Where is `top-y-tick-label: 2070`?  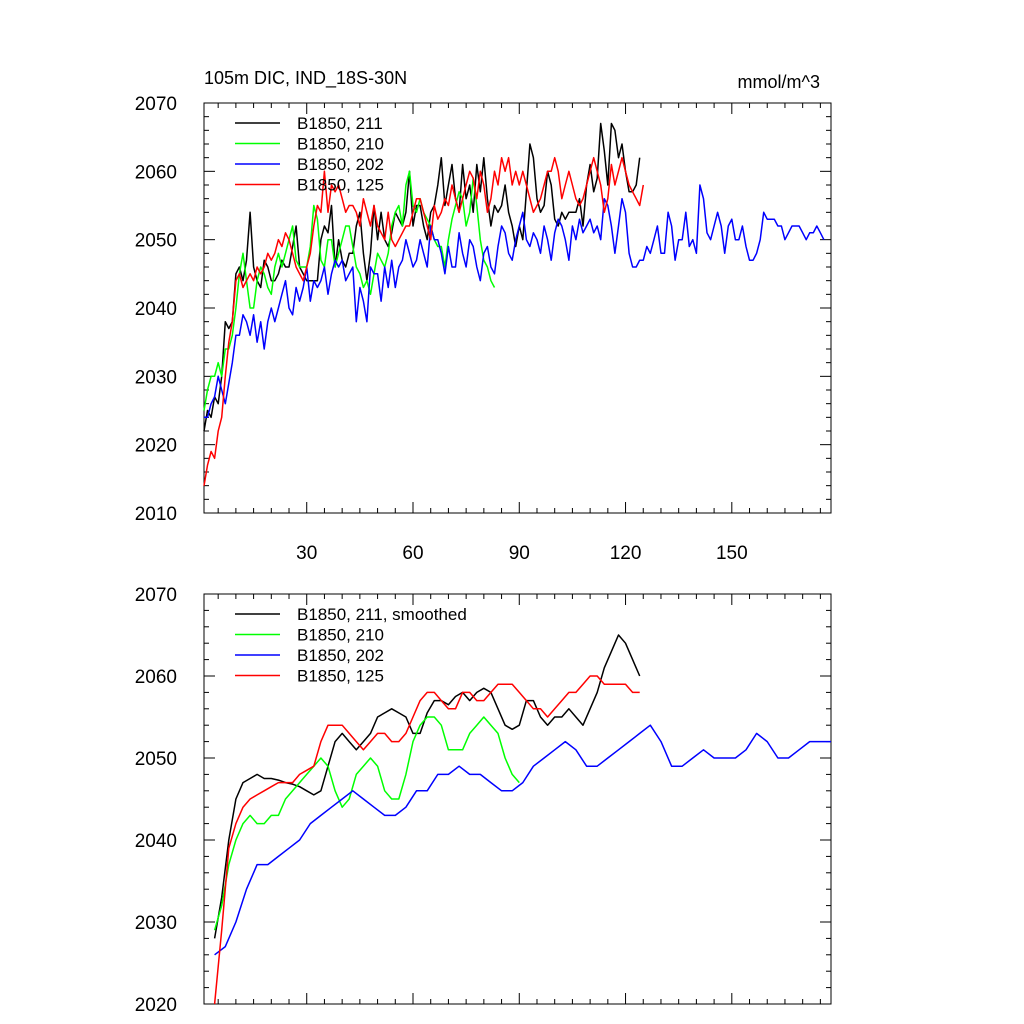 top-y-tick-label: 2070 is located at coordinates (156, 104).